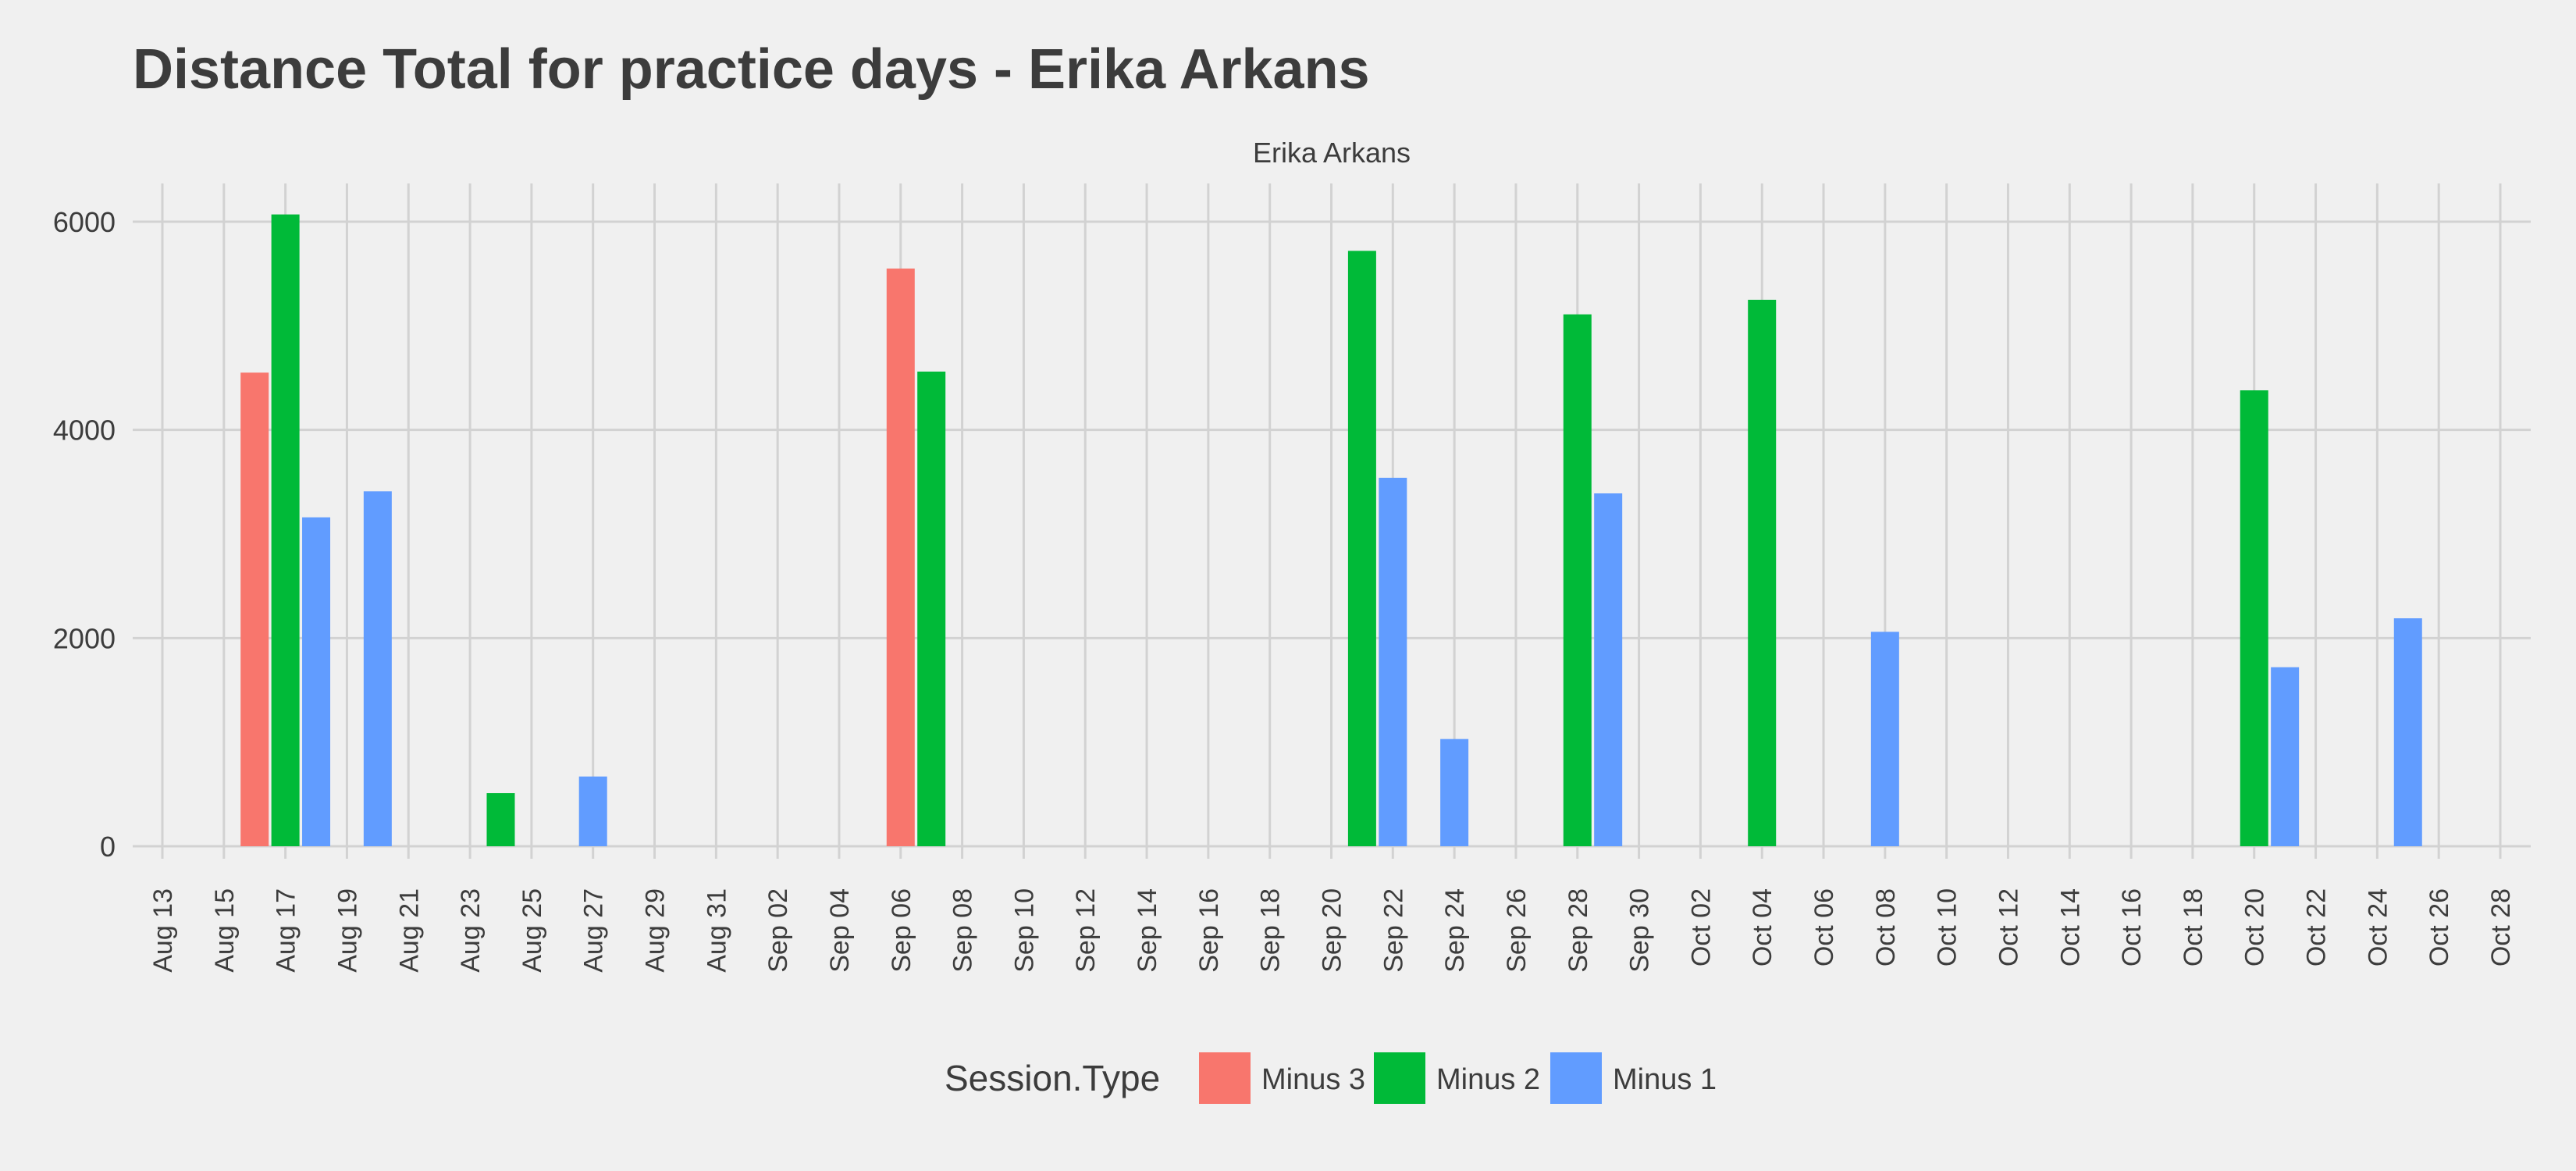 The image size is (2576, 1171). Describe the element at coordinates (84, 431) in the screenshot. I see `y-tick-label: 4000` at that location.